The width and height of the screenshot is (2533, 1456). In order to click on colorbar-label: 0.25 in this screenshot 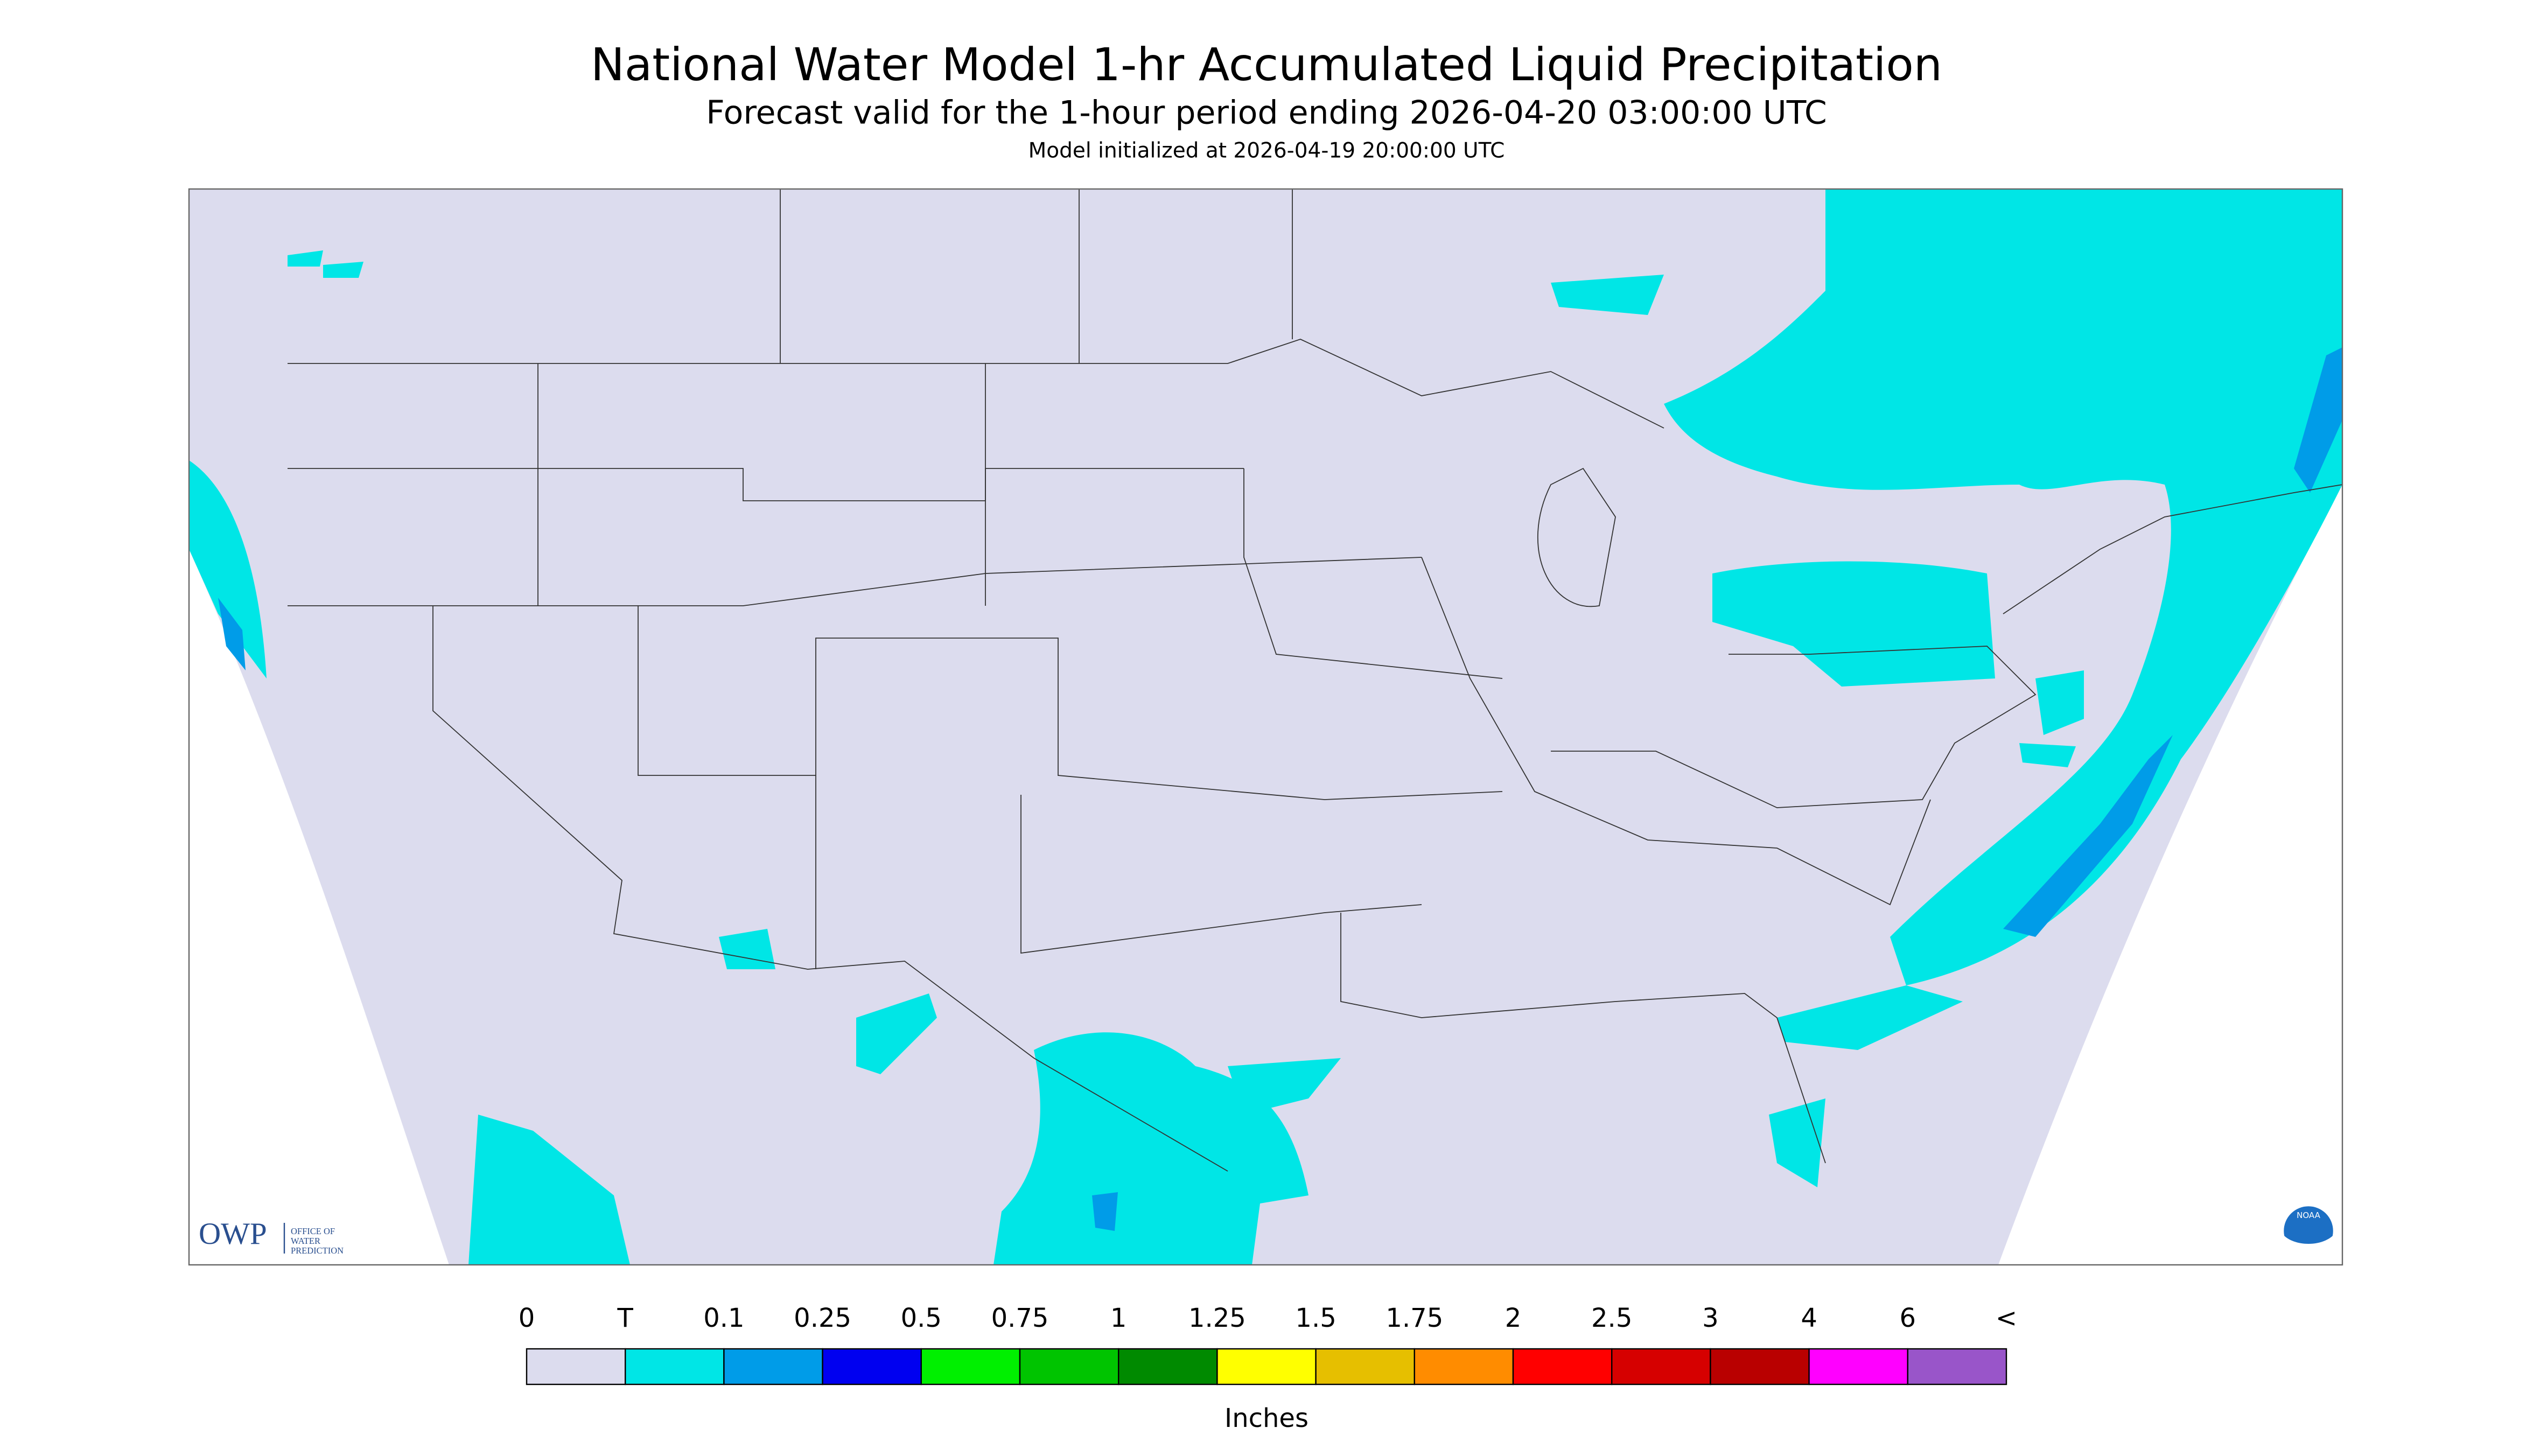, I will do `click(823, 1318)`.